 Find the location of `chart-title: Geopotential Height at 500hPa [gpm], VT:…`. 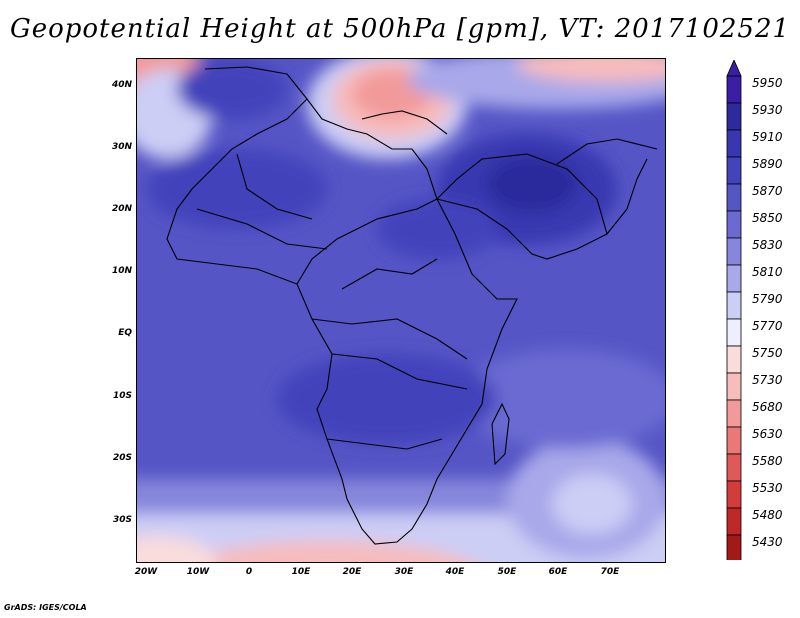

chart-title: Geopotential Height at 500hPa [gpm], VT:… is located at coordinates (400, 29).